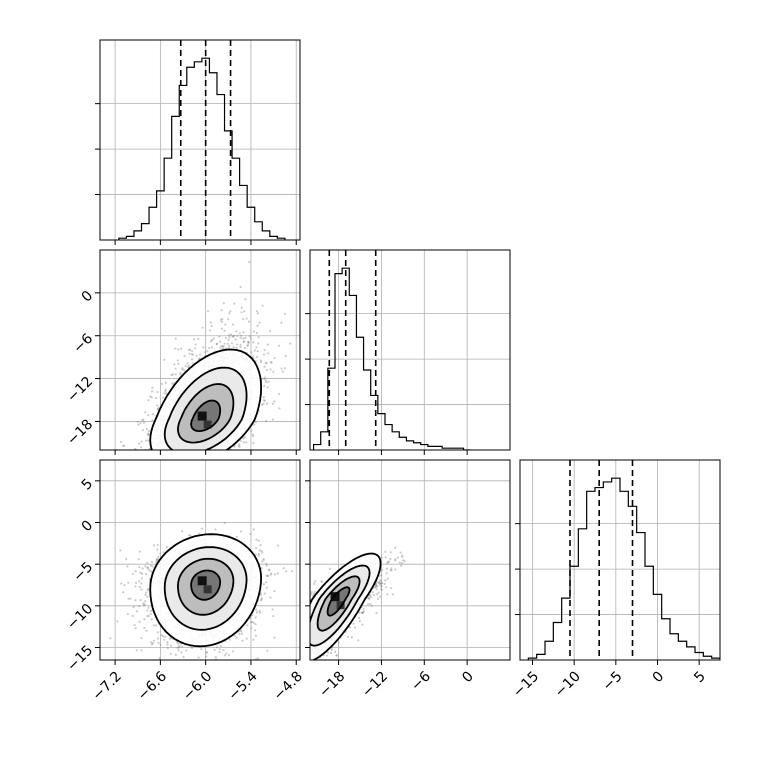 This screenshot has width=760, height=760. I want to click on histogram-step, so click(202, 148).